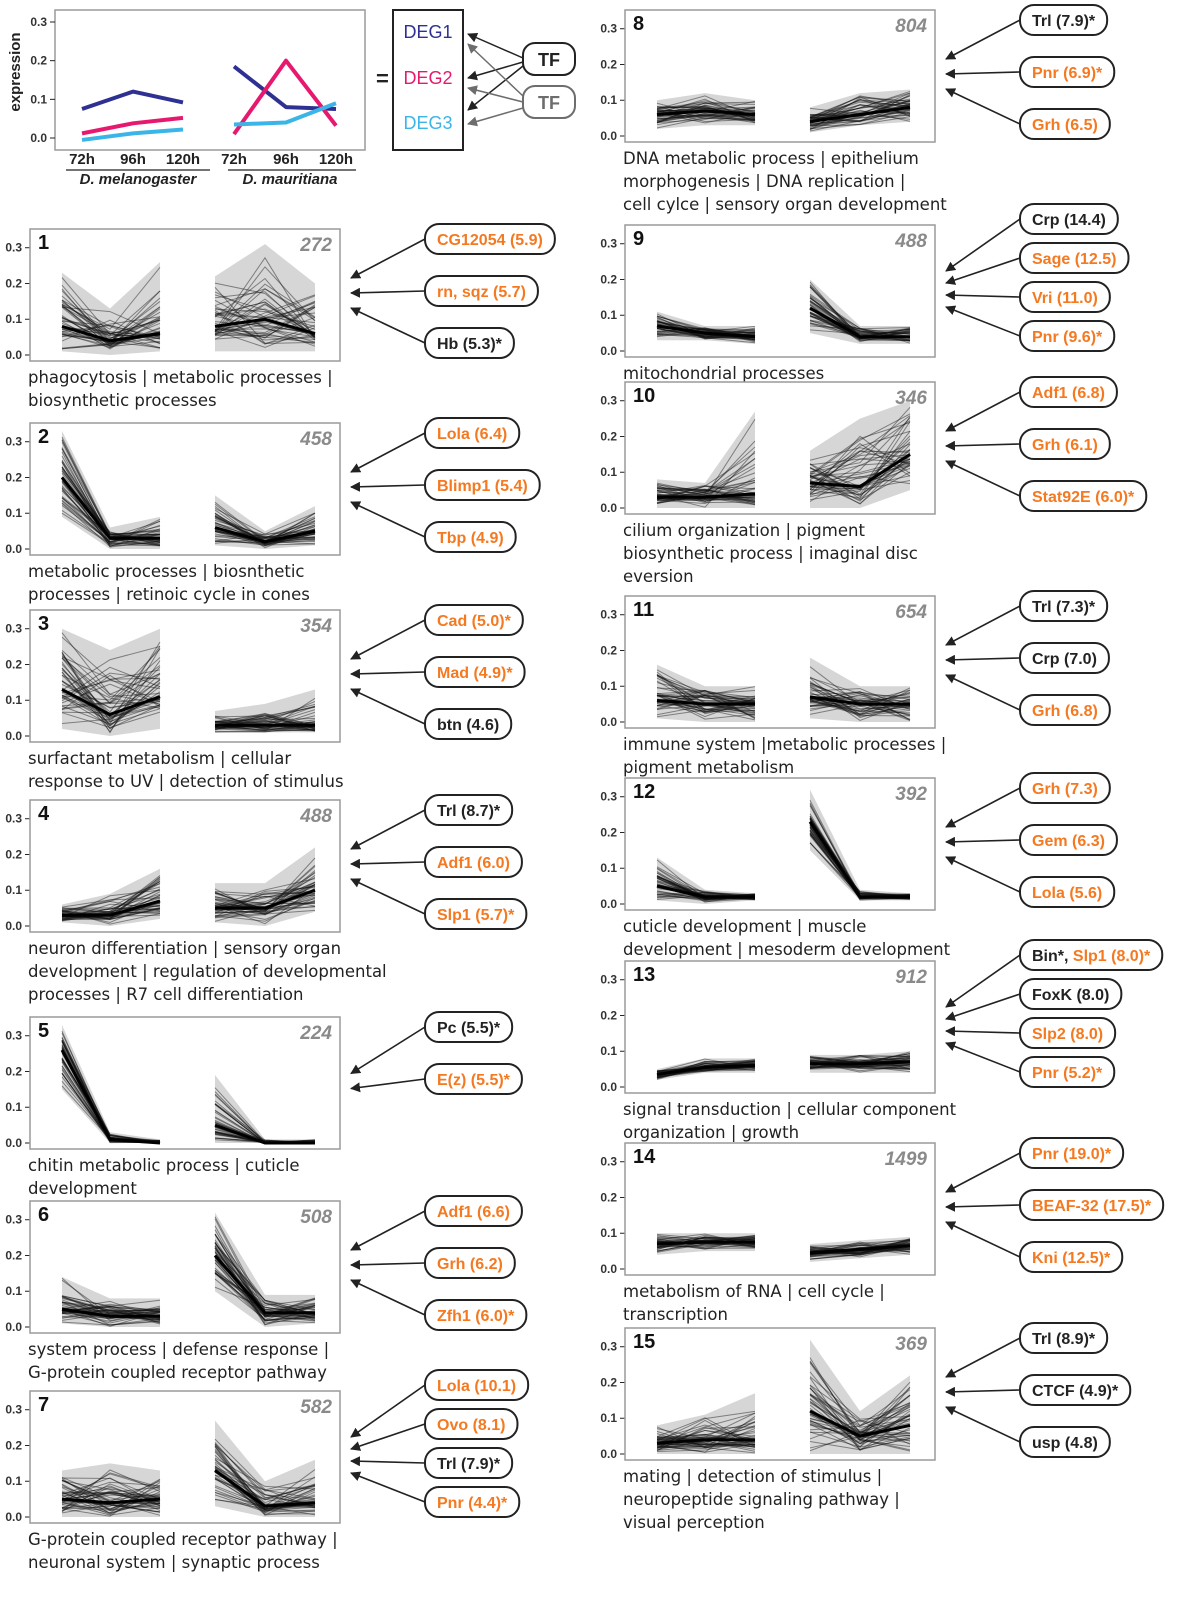  I want to click on tf-label: Grh (6.1), so click(1065, 445).